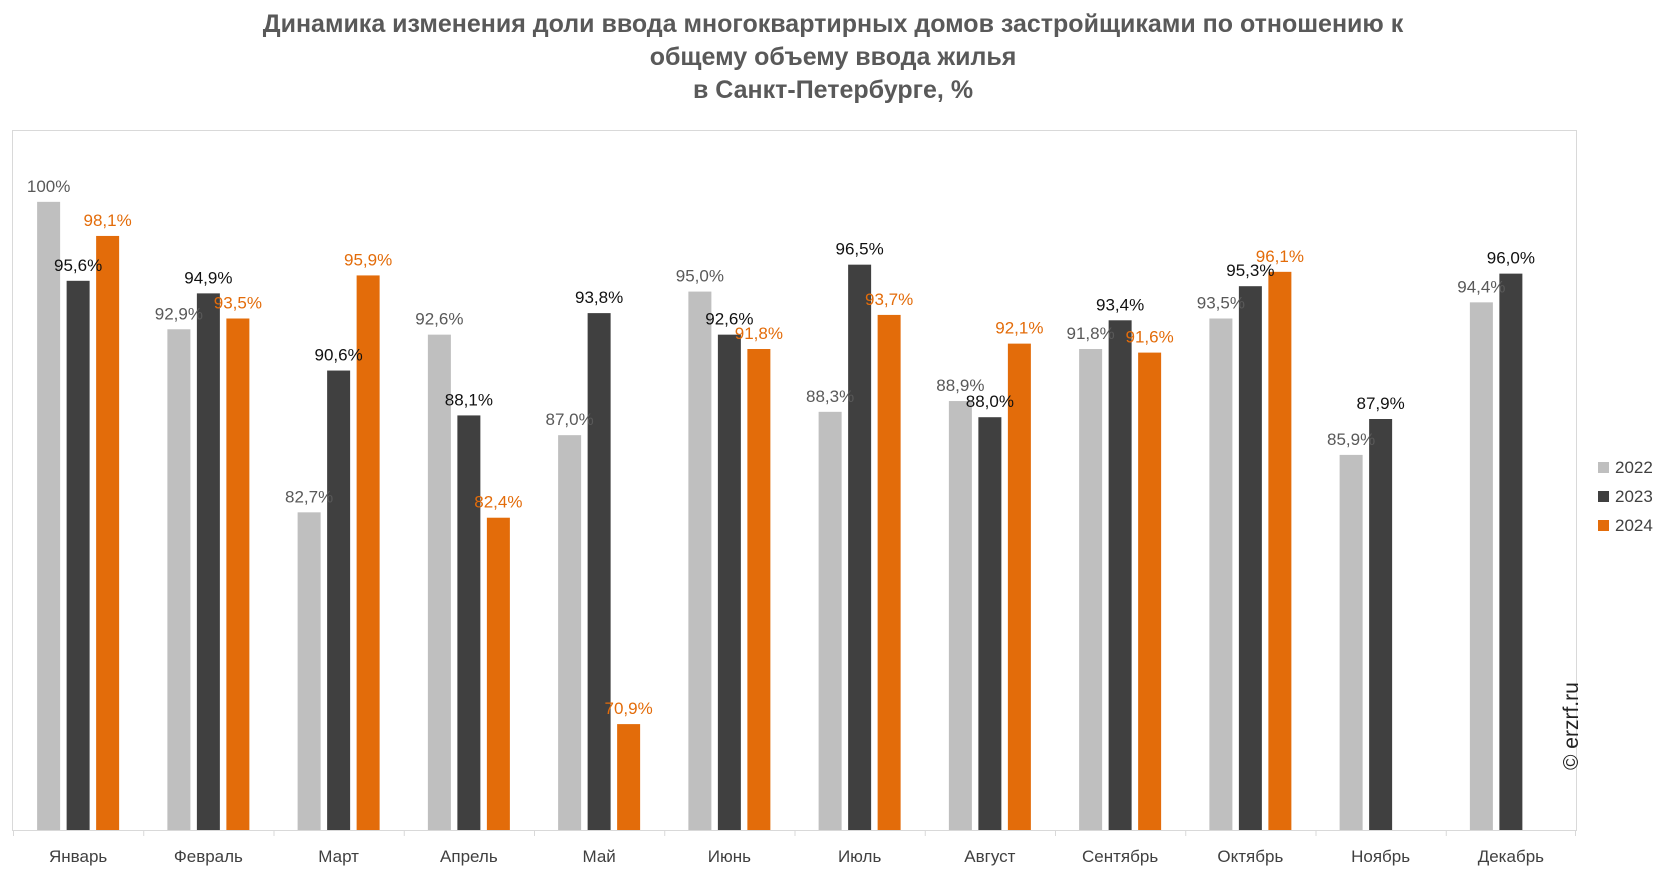 Image resolution: width=1666 pixels, height=872 pixels. I want to click on watermark: © erzrf.ru, so click(1571, 726).